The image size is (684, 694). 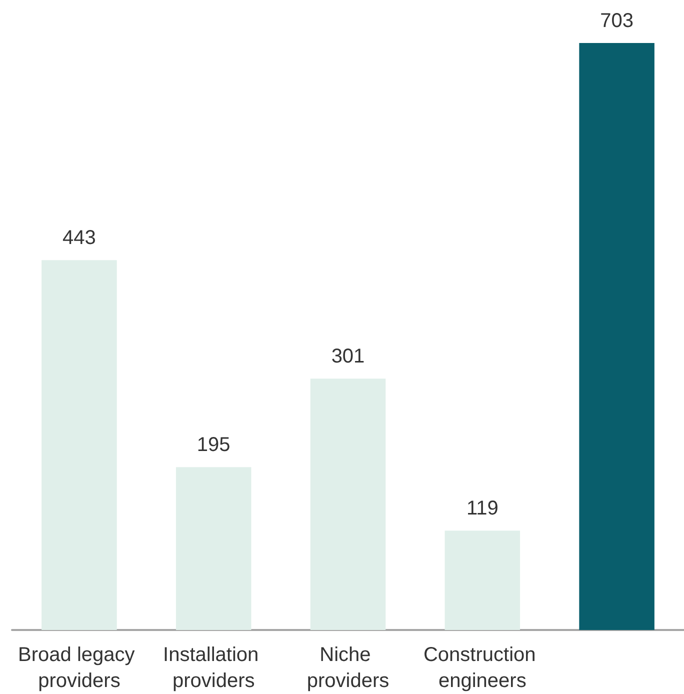 I want to click on data-label: 703, so click(x=617, y=21).